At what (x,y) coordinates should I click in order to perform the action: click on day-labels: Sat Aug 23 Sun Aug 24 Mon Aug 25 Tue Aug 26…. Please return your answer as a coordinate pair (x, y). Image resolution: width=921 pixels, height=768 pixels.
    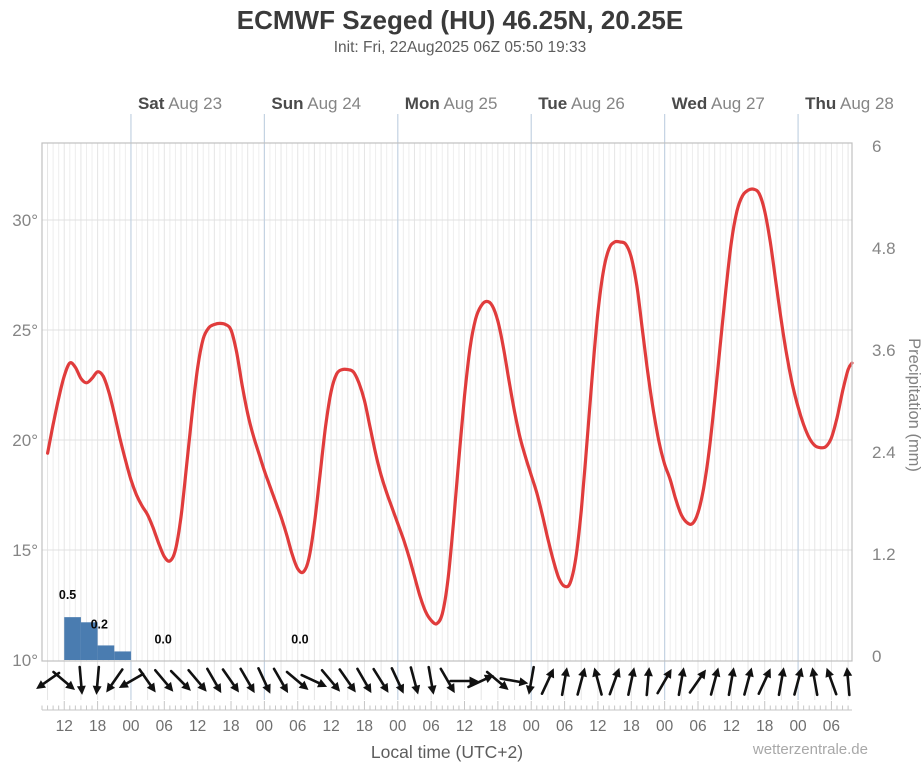
    Looking at the image, I should click on (516, 103).